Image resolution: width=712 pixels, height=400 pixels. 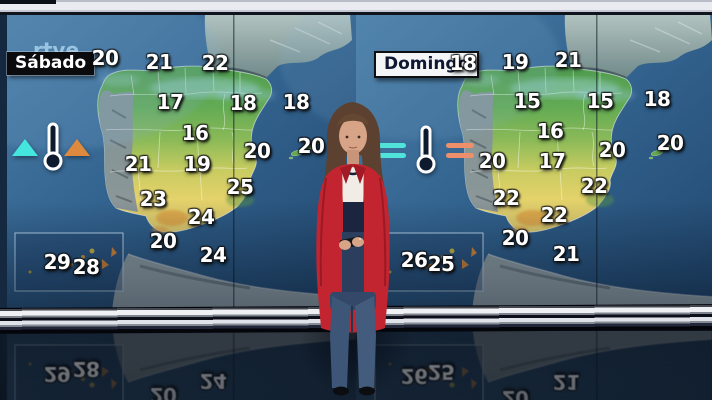 I want to click on min-temp-steady-icon, so click(x=392, y=153).